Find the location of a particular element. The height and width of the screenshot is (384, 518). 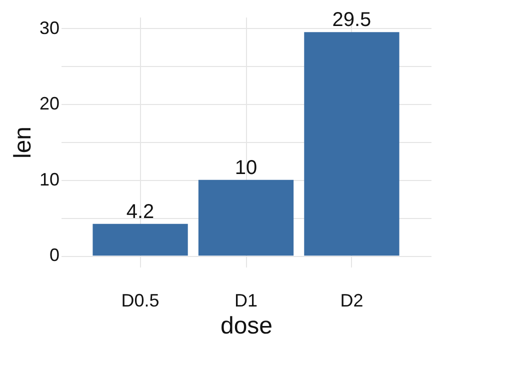

y-tick-label: 0 is located at coordinates (54, 255).